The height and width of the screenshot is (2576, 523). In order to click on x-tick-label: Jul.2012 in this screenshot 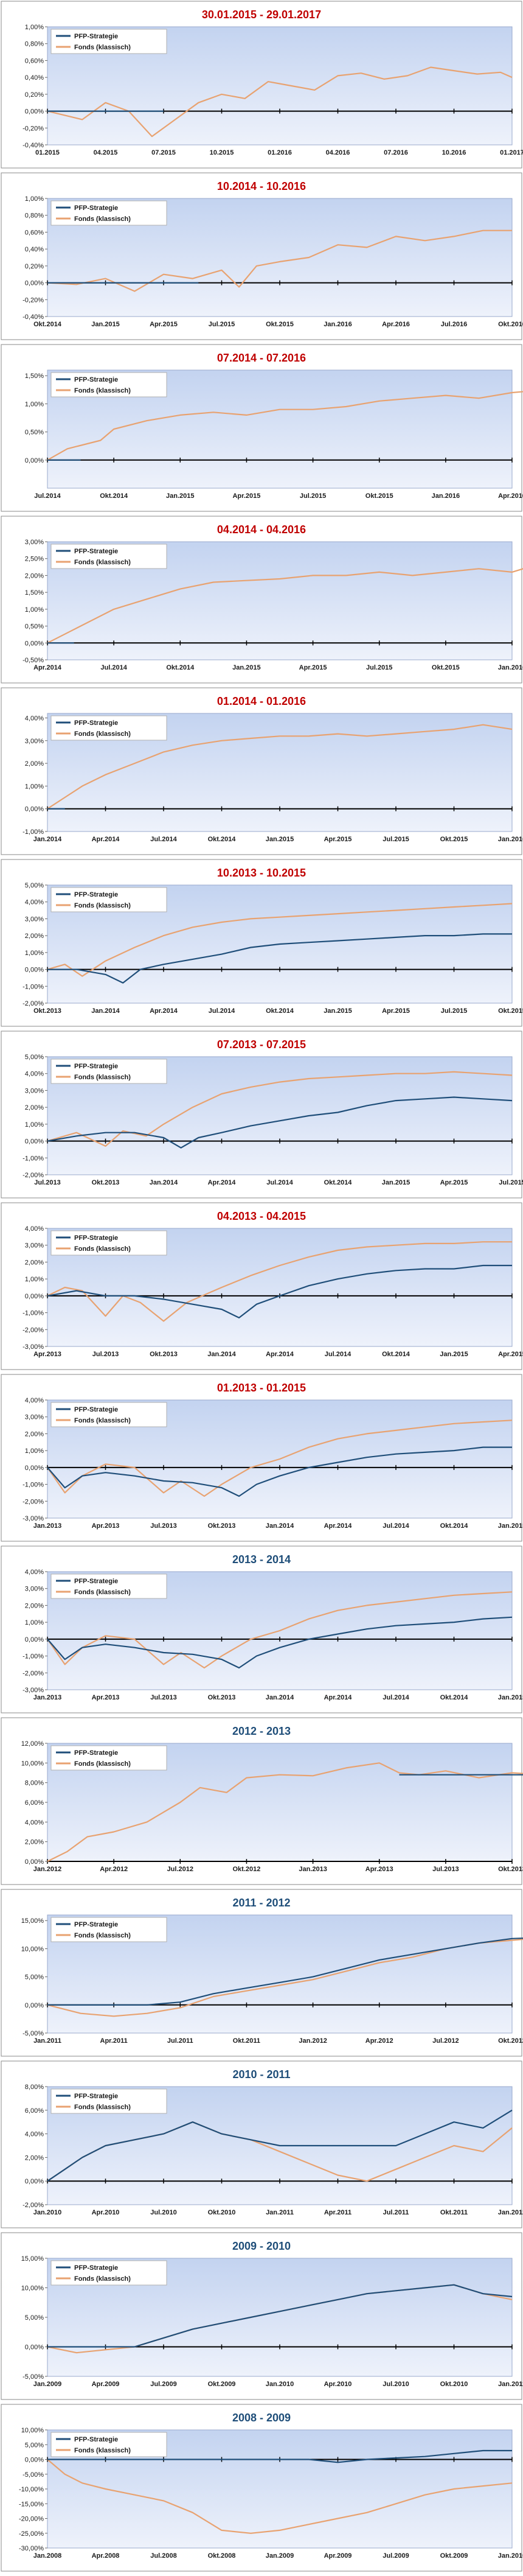, I will do `click(445, 2041)`.